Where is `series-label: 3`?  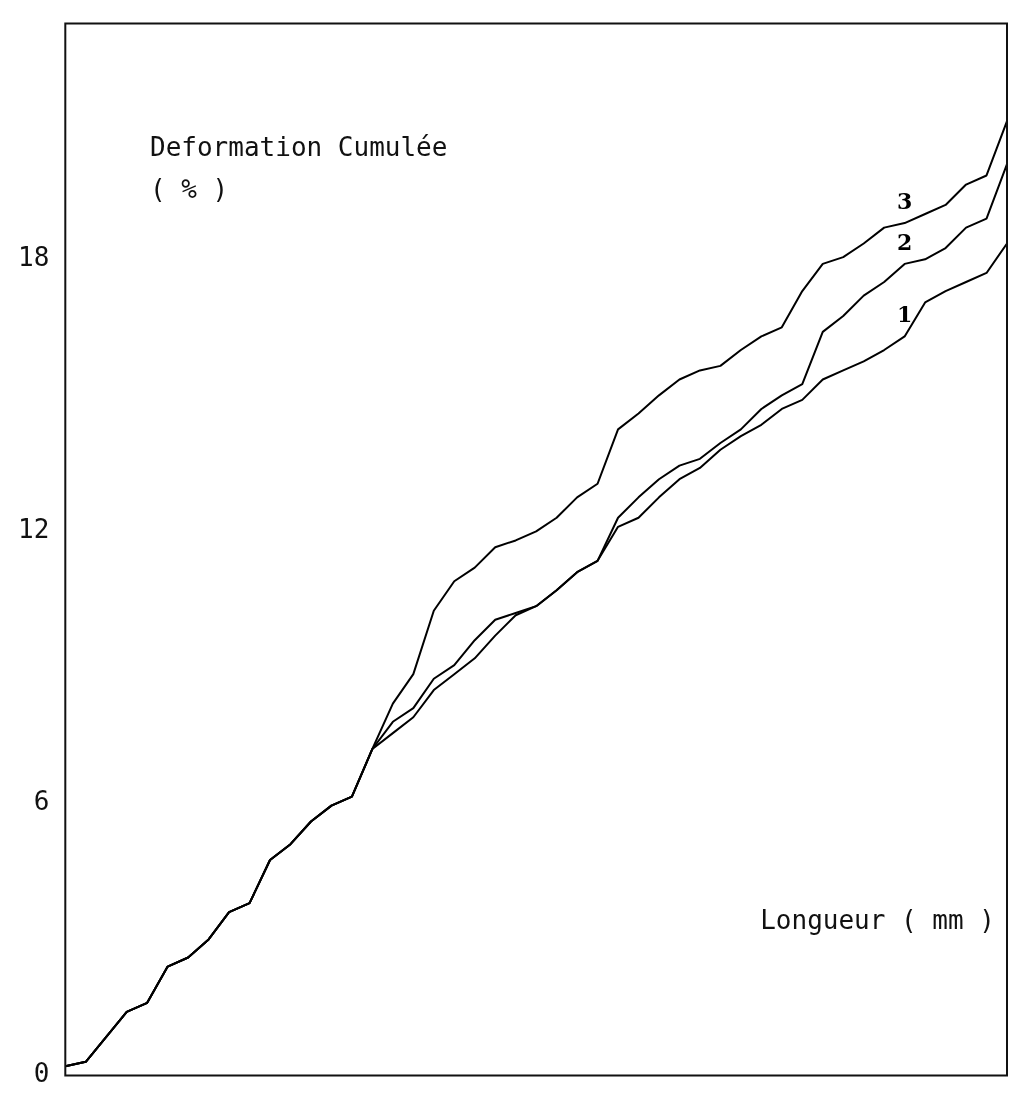 series-label: 3 is located at coordinates (904, 201).